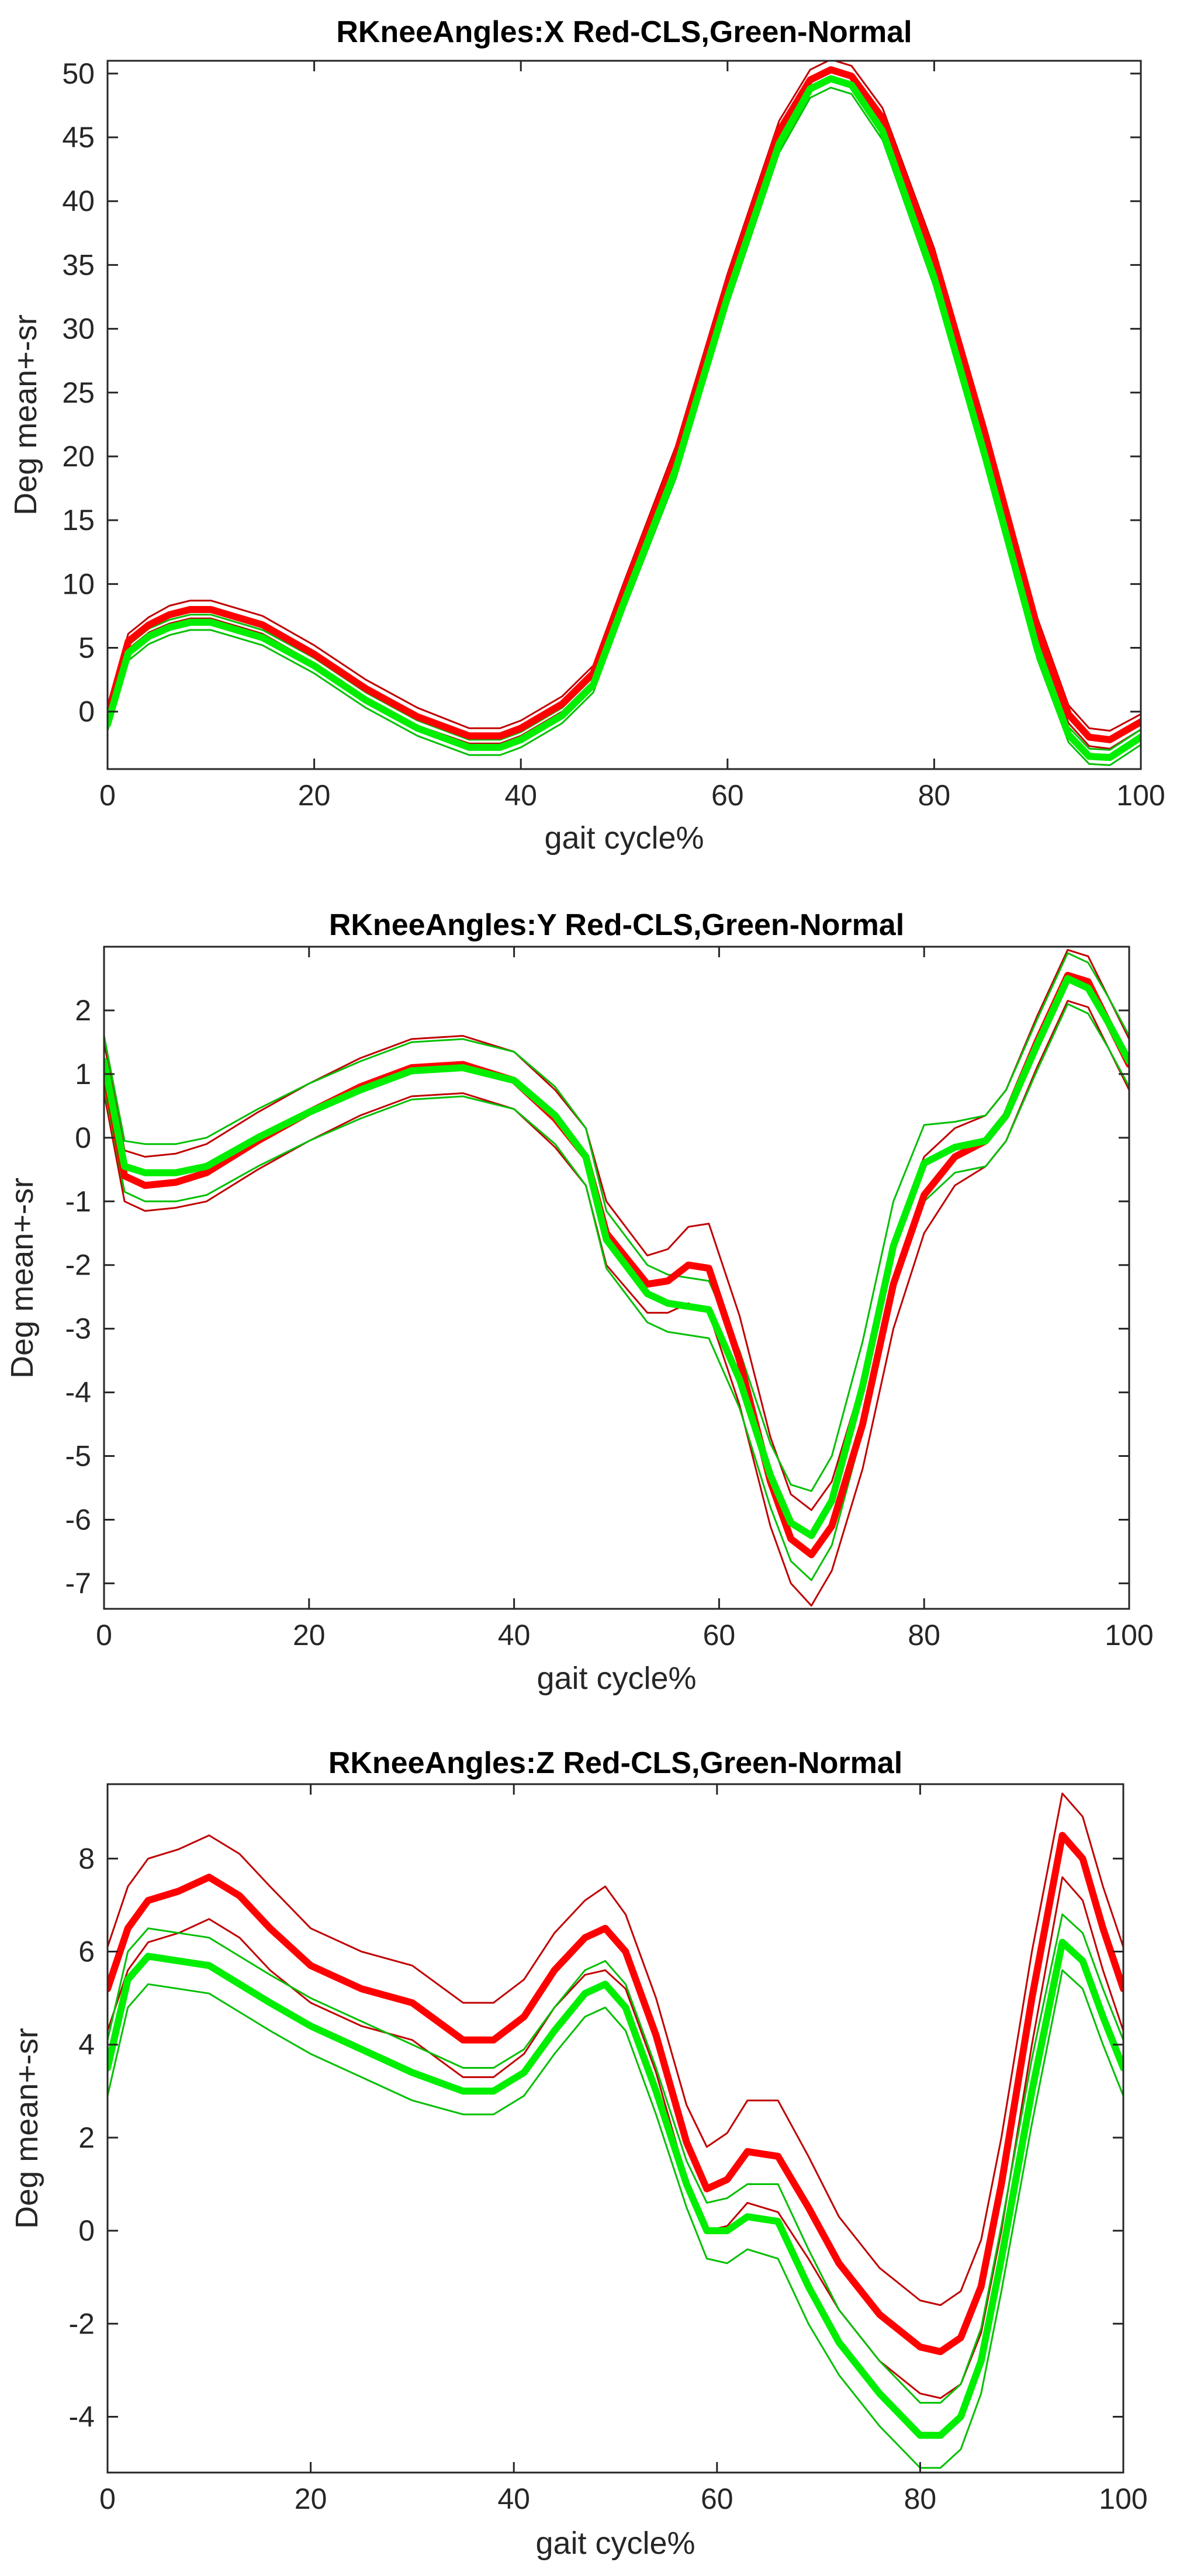 The width and height of the screenshot is (1180, 2576). Describe the element at coordinates (79, 583) in the screenshot. I see `y-tick-label: 10` at that location.